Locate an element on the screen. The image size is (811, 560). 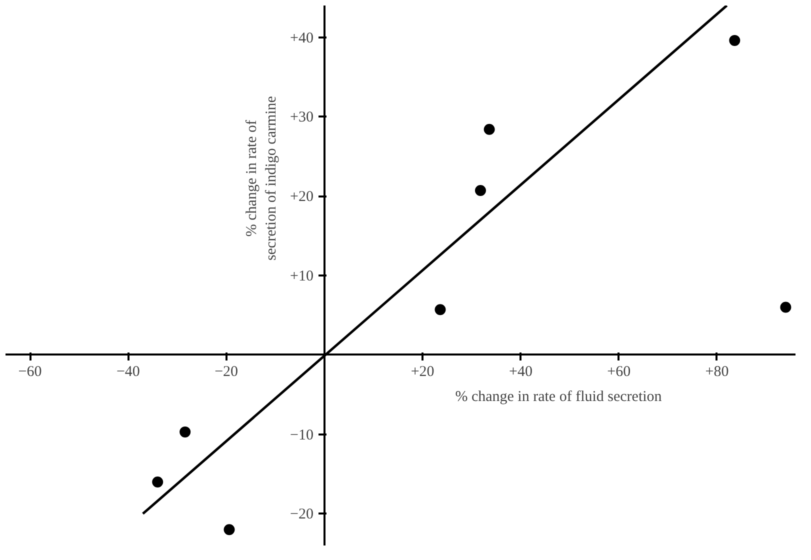
x-axis-title: % change in rate of fluid secretion is located at coordinates (558, 396).